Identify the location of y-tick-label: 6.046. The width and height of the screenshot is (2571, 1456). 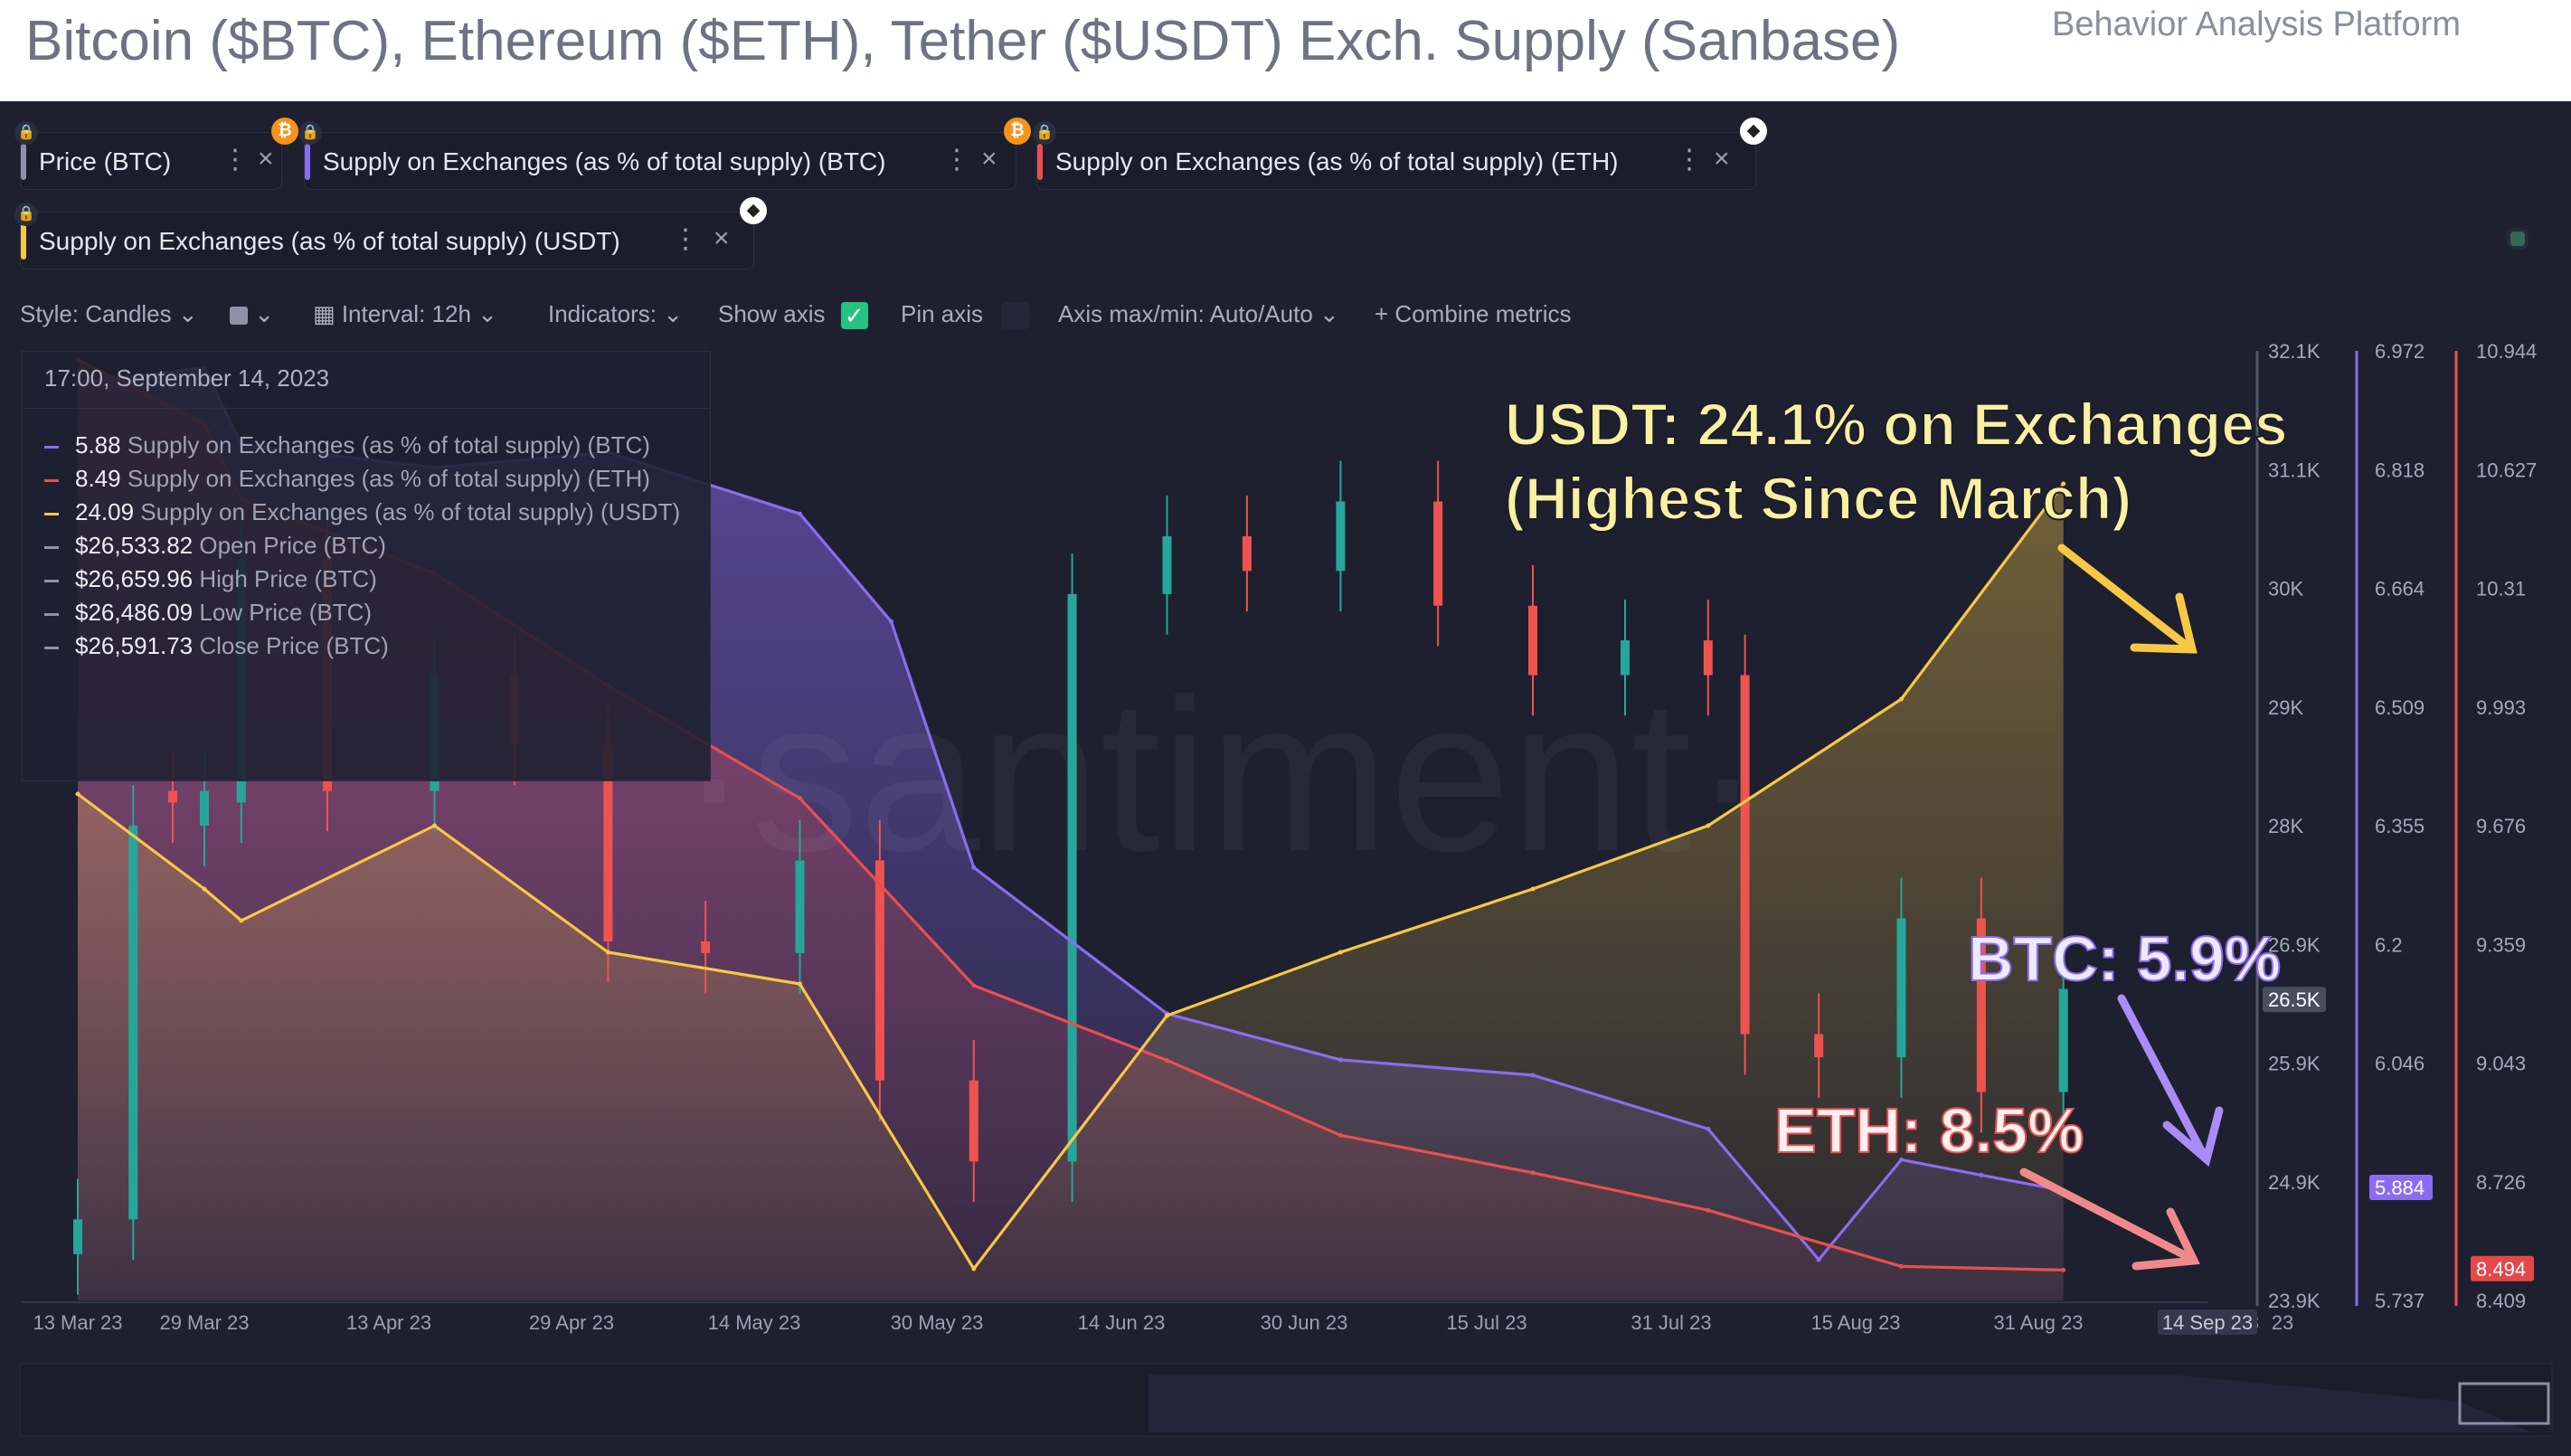
(2399, 1064).